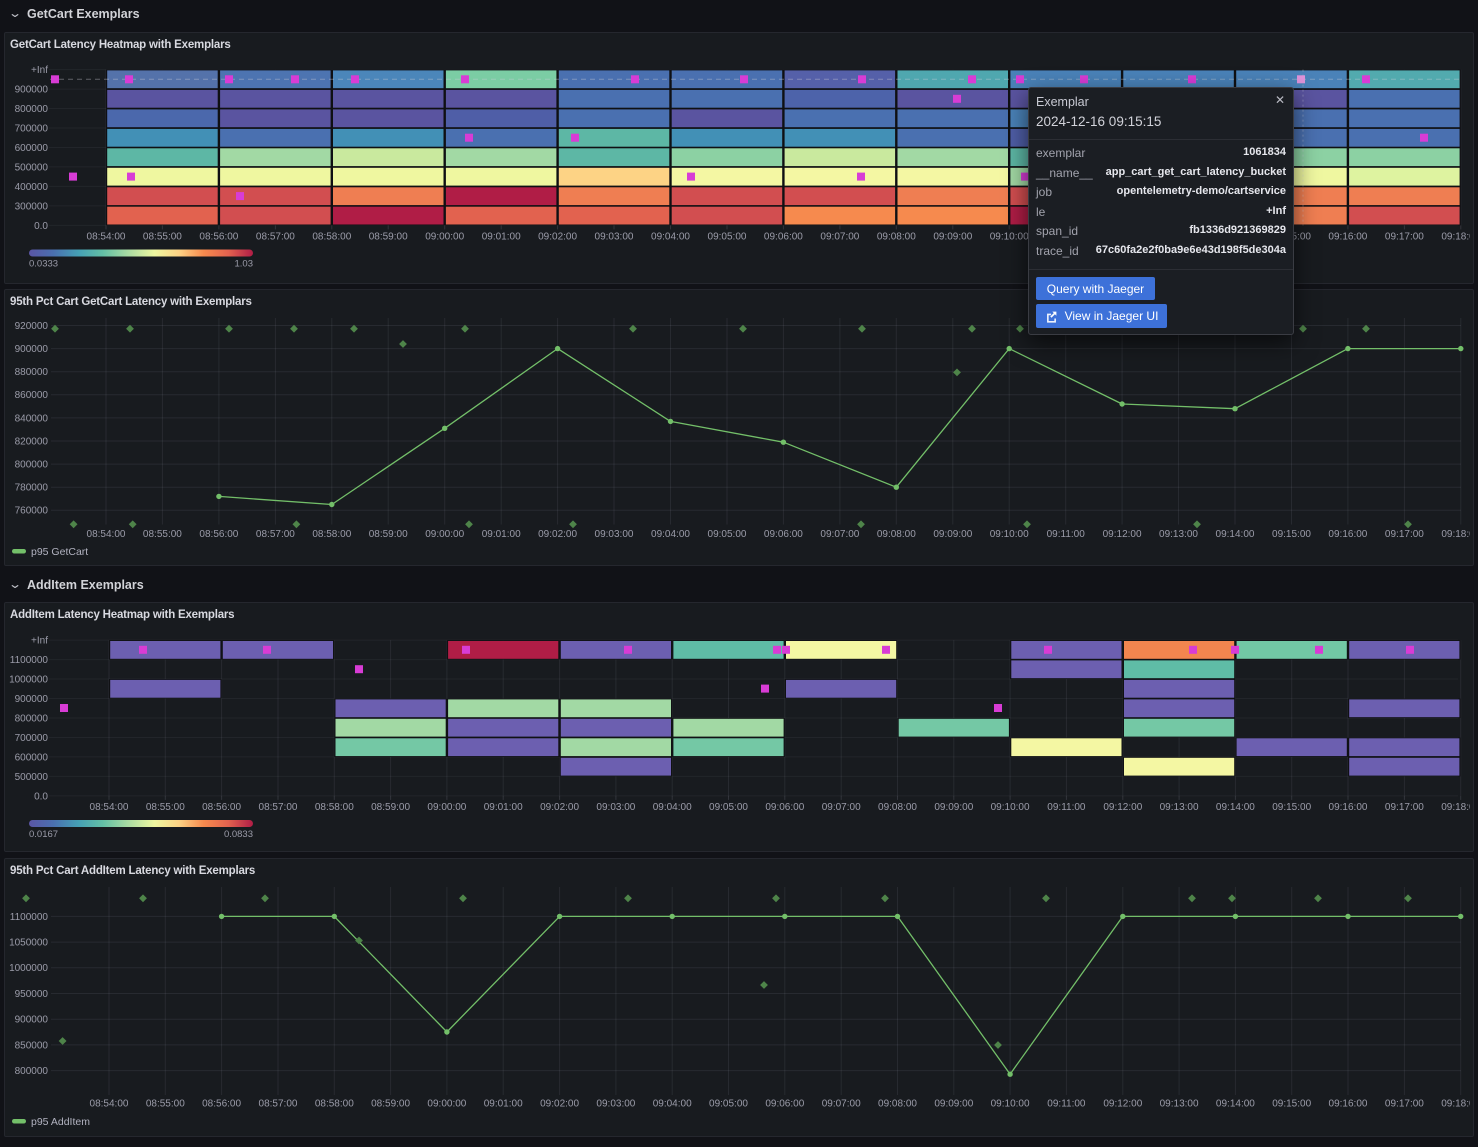  What do you see at coordinates (32, 994) in the screenshot?
I see `svg-text: 950000` at bounding box center [32, 994].